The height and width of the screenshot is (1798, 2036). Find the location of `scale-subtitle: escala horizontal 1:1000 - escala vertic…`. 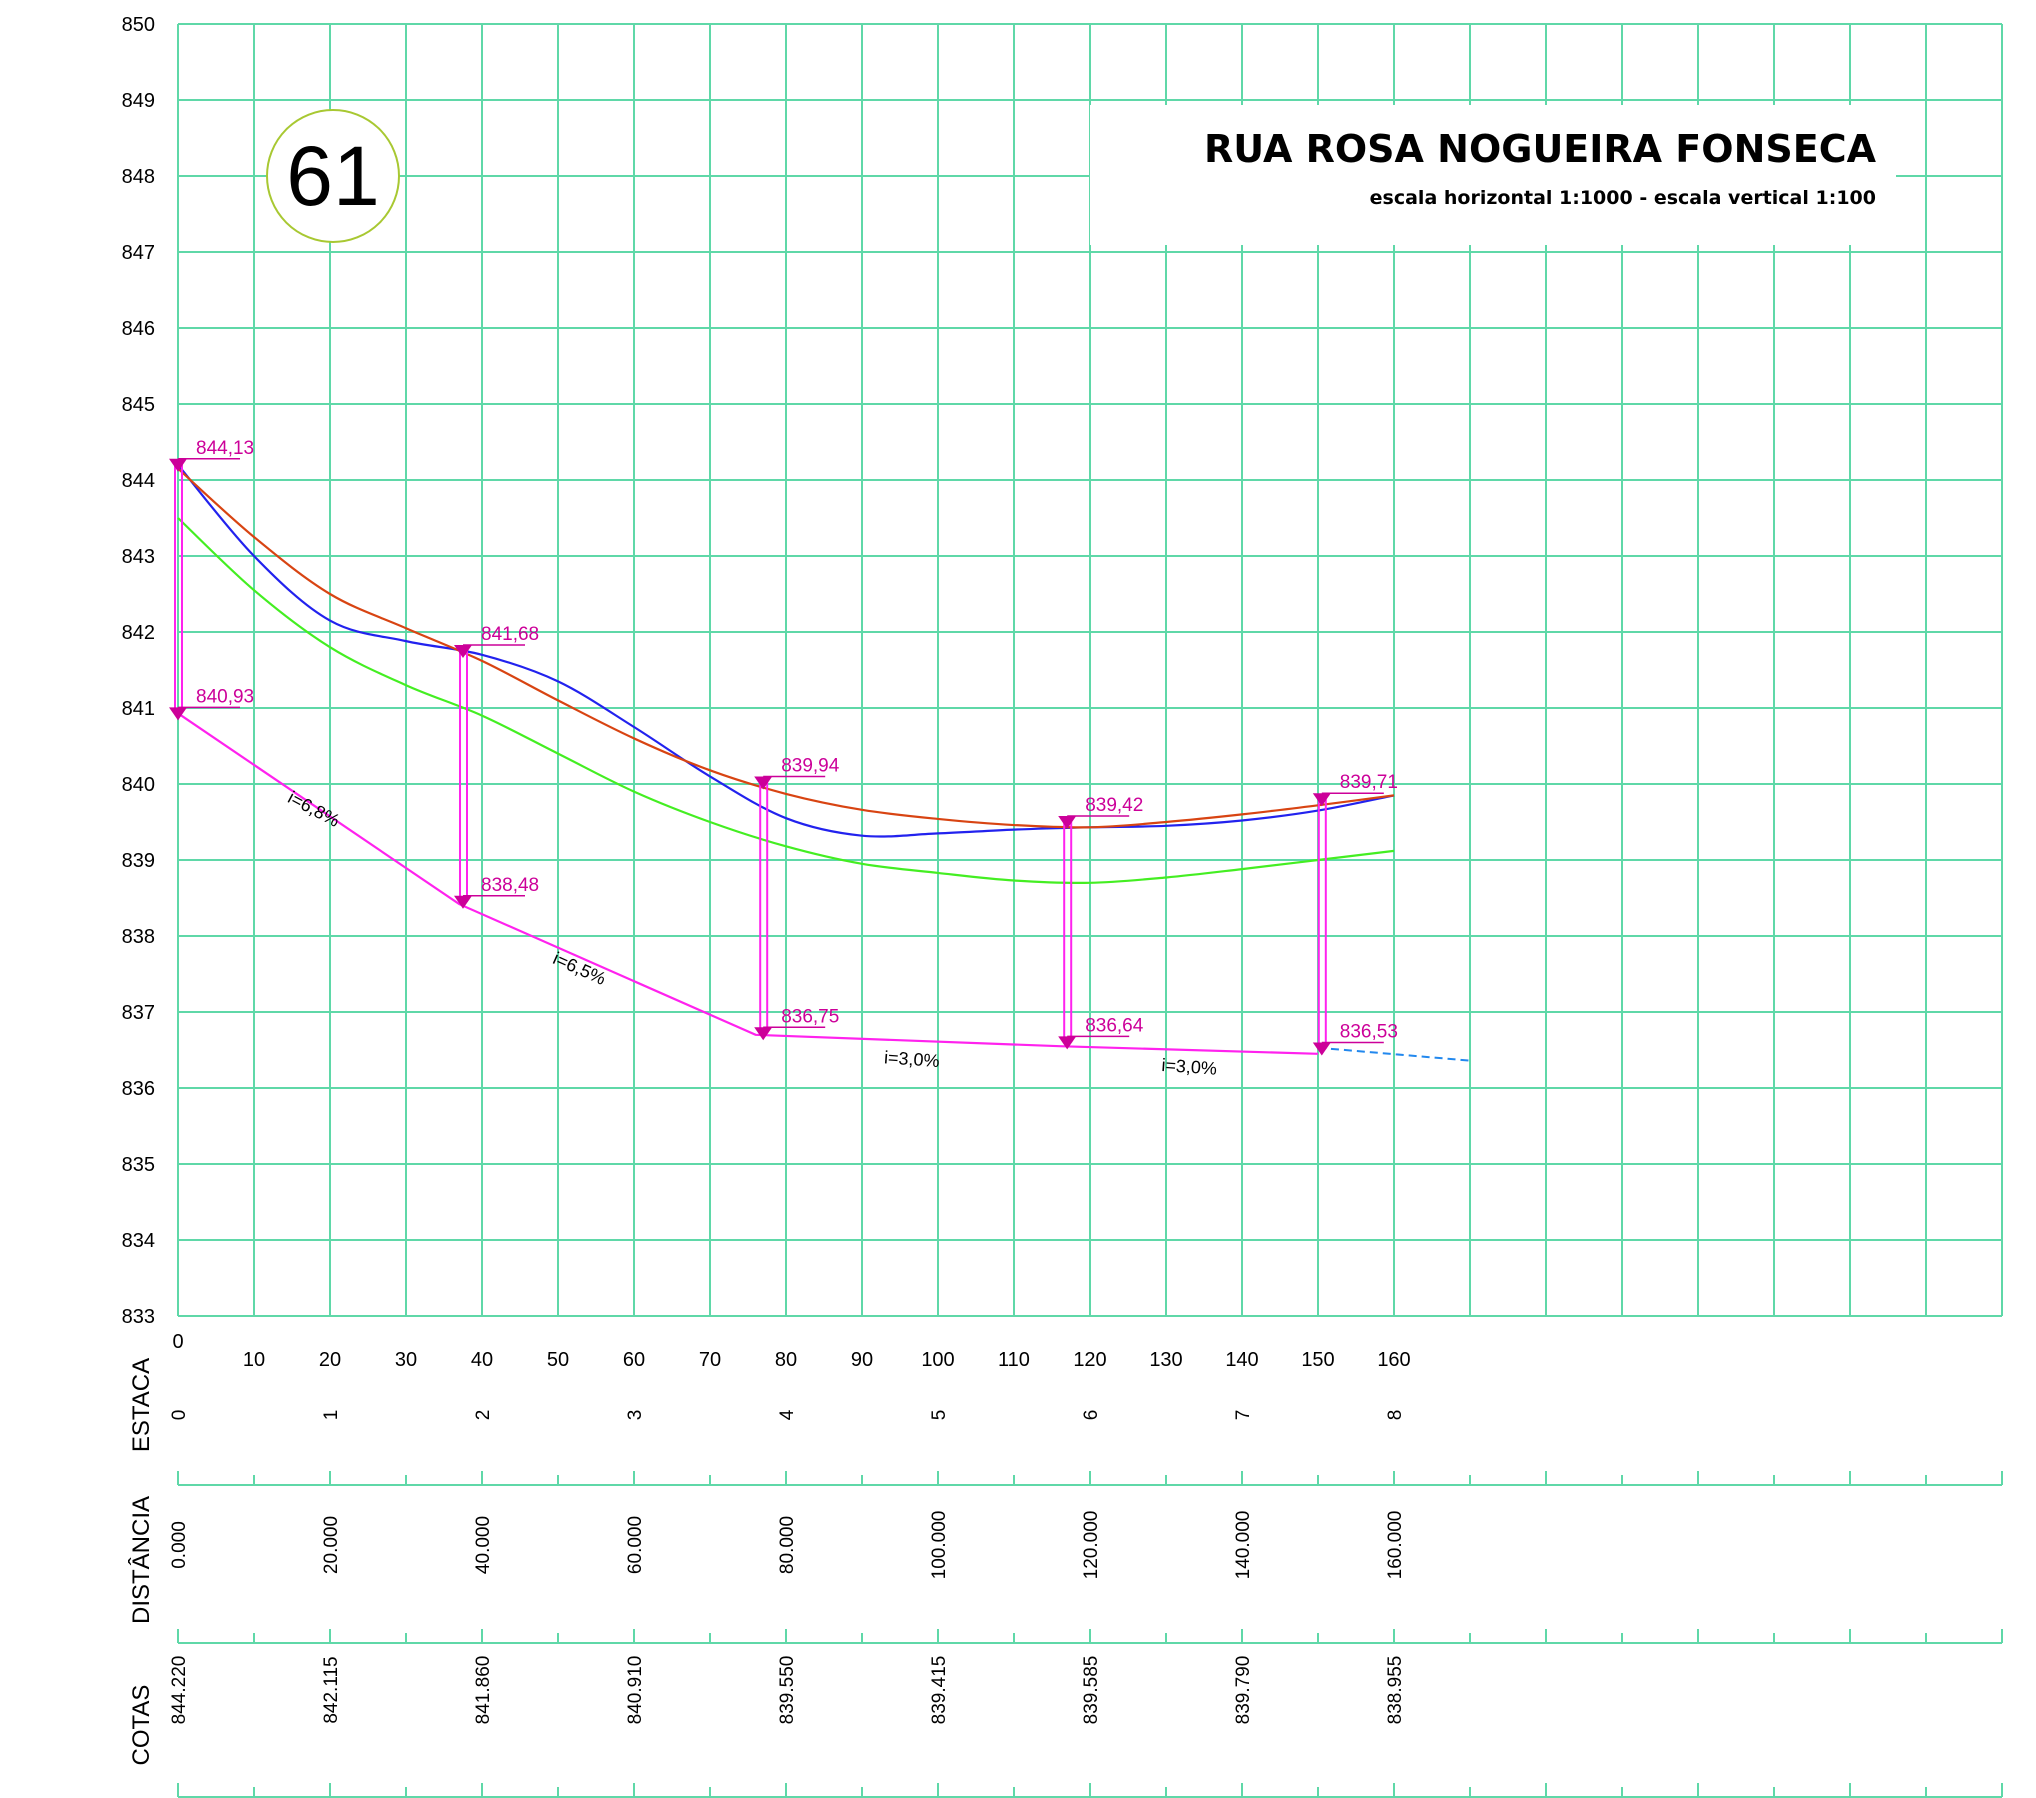

scale-subtitle: escala horizontal 1:1000 - escala vertic… is located at coordinates (1622, 198).